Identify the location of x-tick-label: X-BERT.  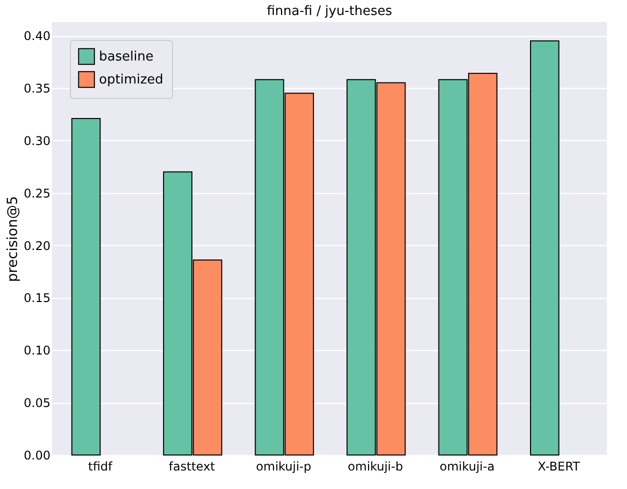
(559, 467).